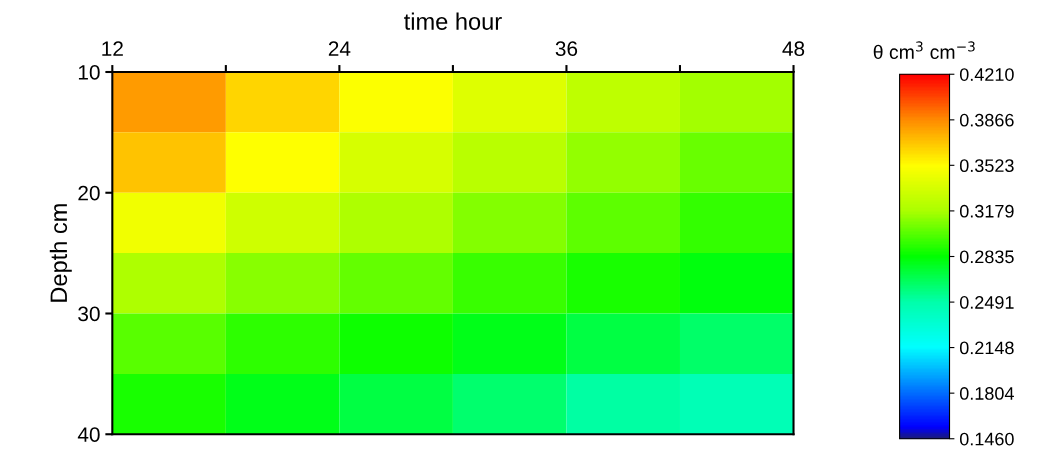 Image resolution: width=1040 pixels, height=450 pixels. I want to click on color-bar-label: 0.4210, so click(986, 74).